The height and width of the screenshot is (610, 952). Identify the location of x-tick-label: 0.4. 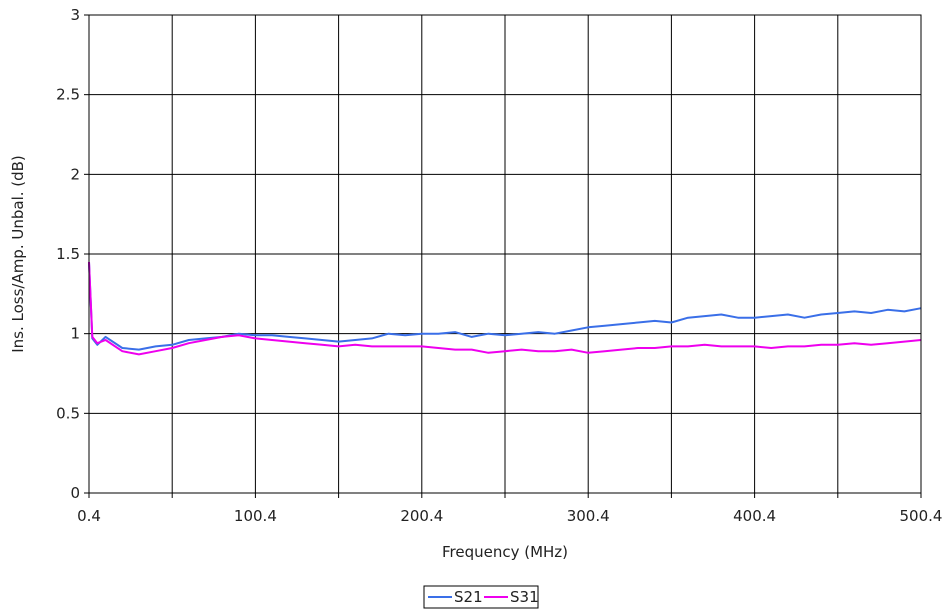
(89, 516).